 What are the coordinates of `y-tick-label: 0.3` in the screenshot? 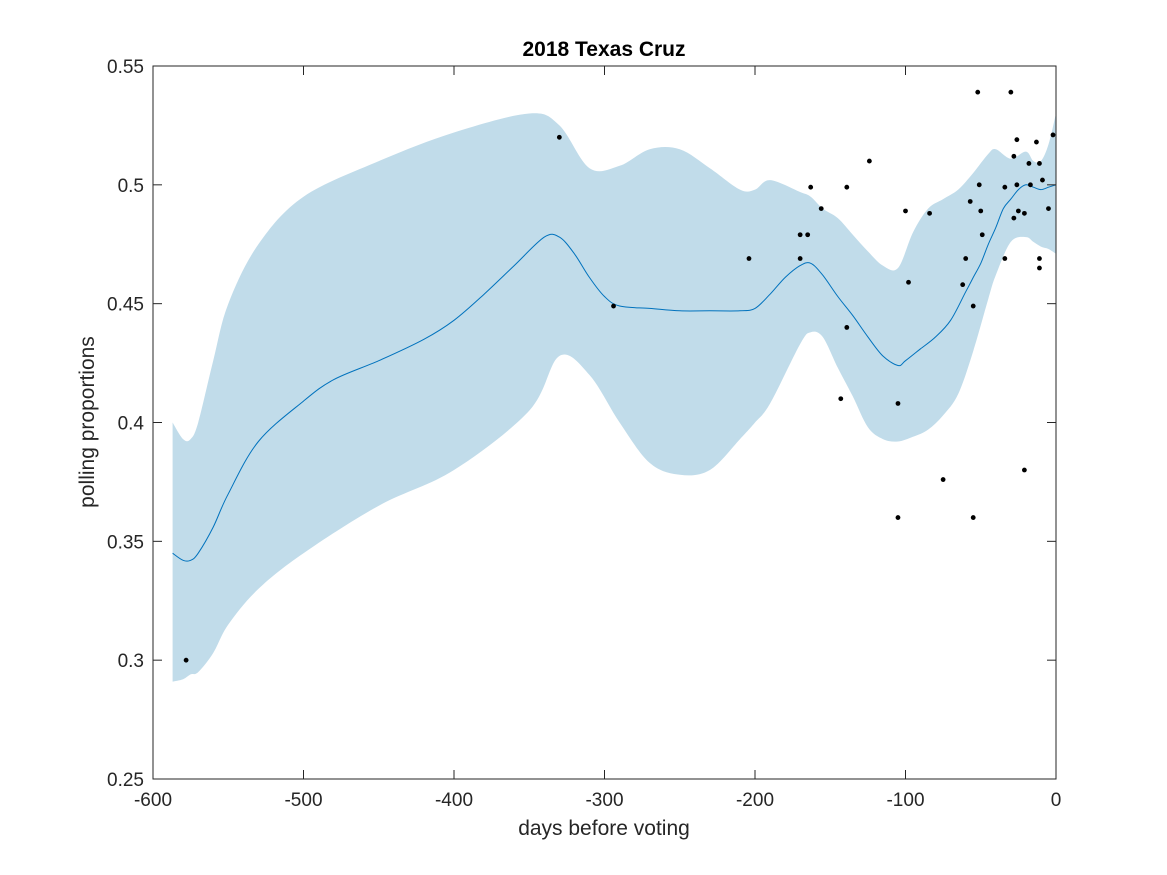 It's located at (131, 661).